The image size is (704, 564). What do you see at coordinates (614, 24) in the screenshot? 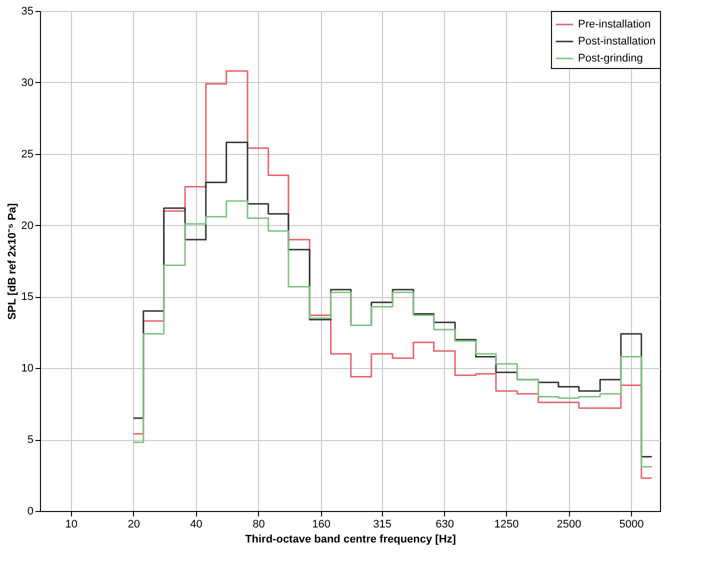
I see `legend-label: Pre-installation` at bounding box center [614, 24].